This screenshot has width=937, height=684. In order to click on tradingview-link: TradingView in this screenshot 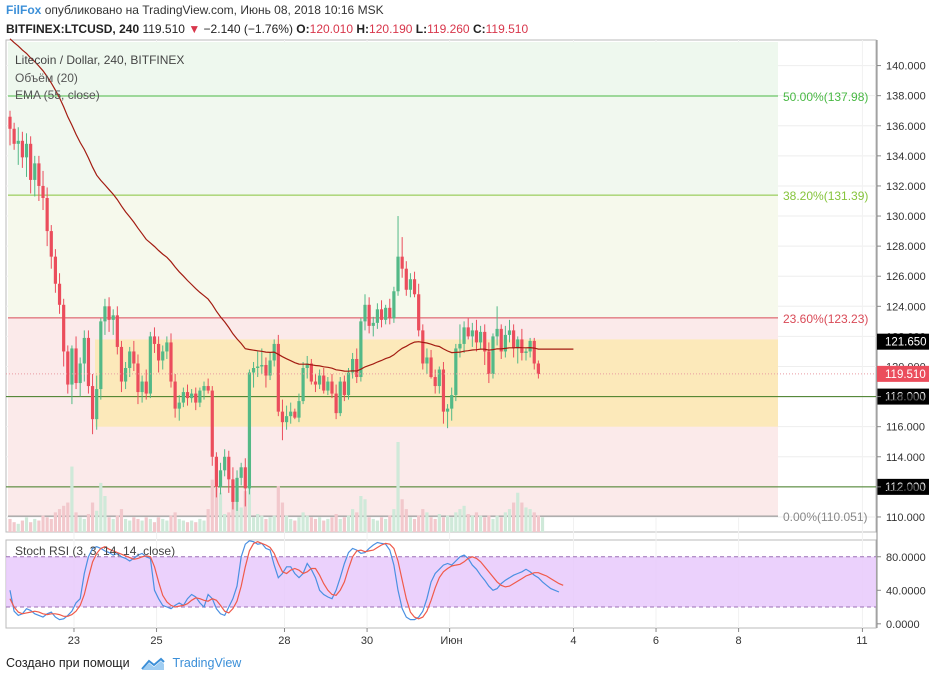, I will do `click(207, 663)`.